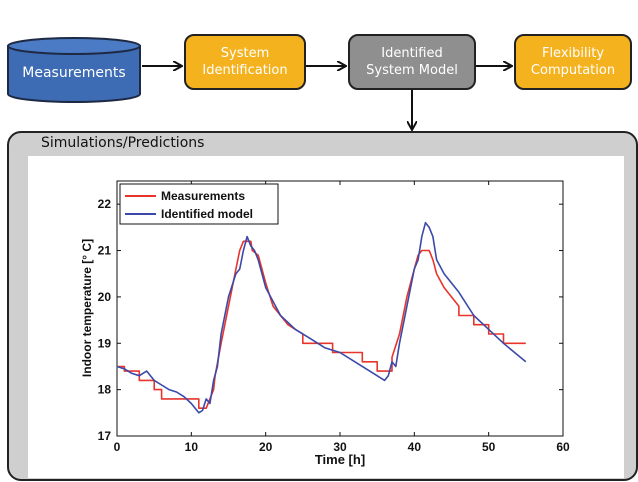 This screenshot has height=482, width=638. Describe the element at coordinates (563, 447) in the screenshot. I see `x-tick-label: 60` at that location.